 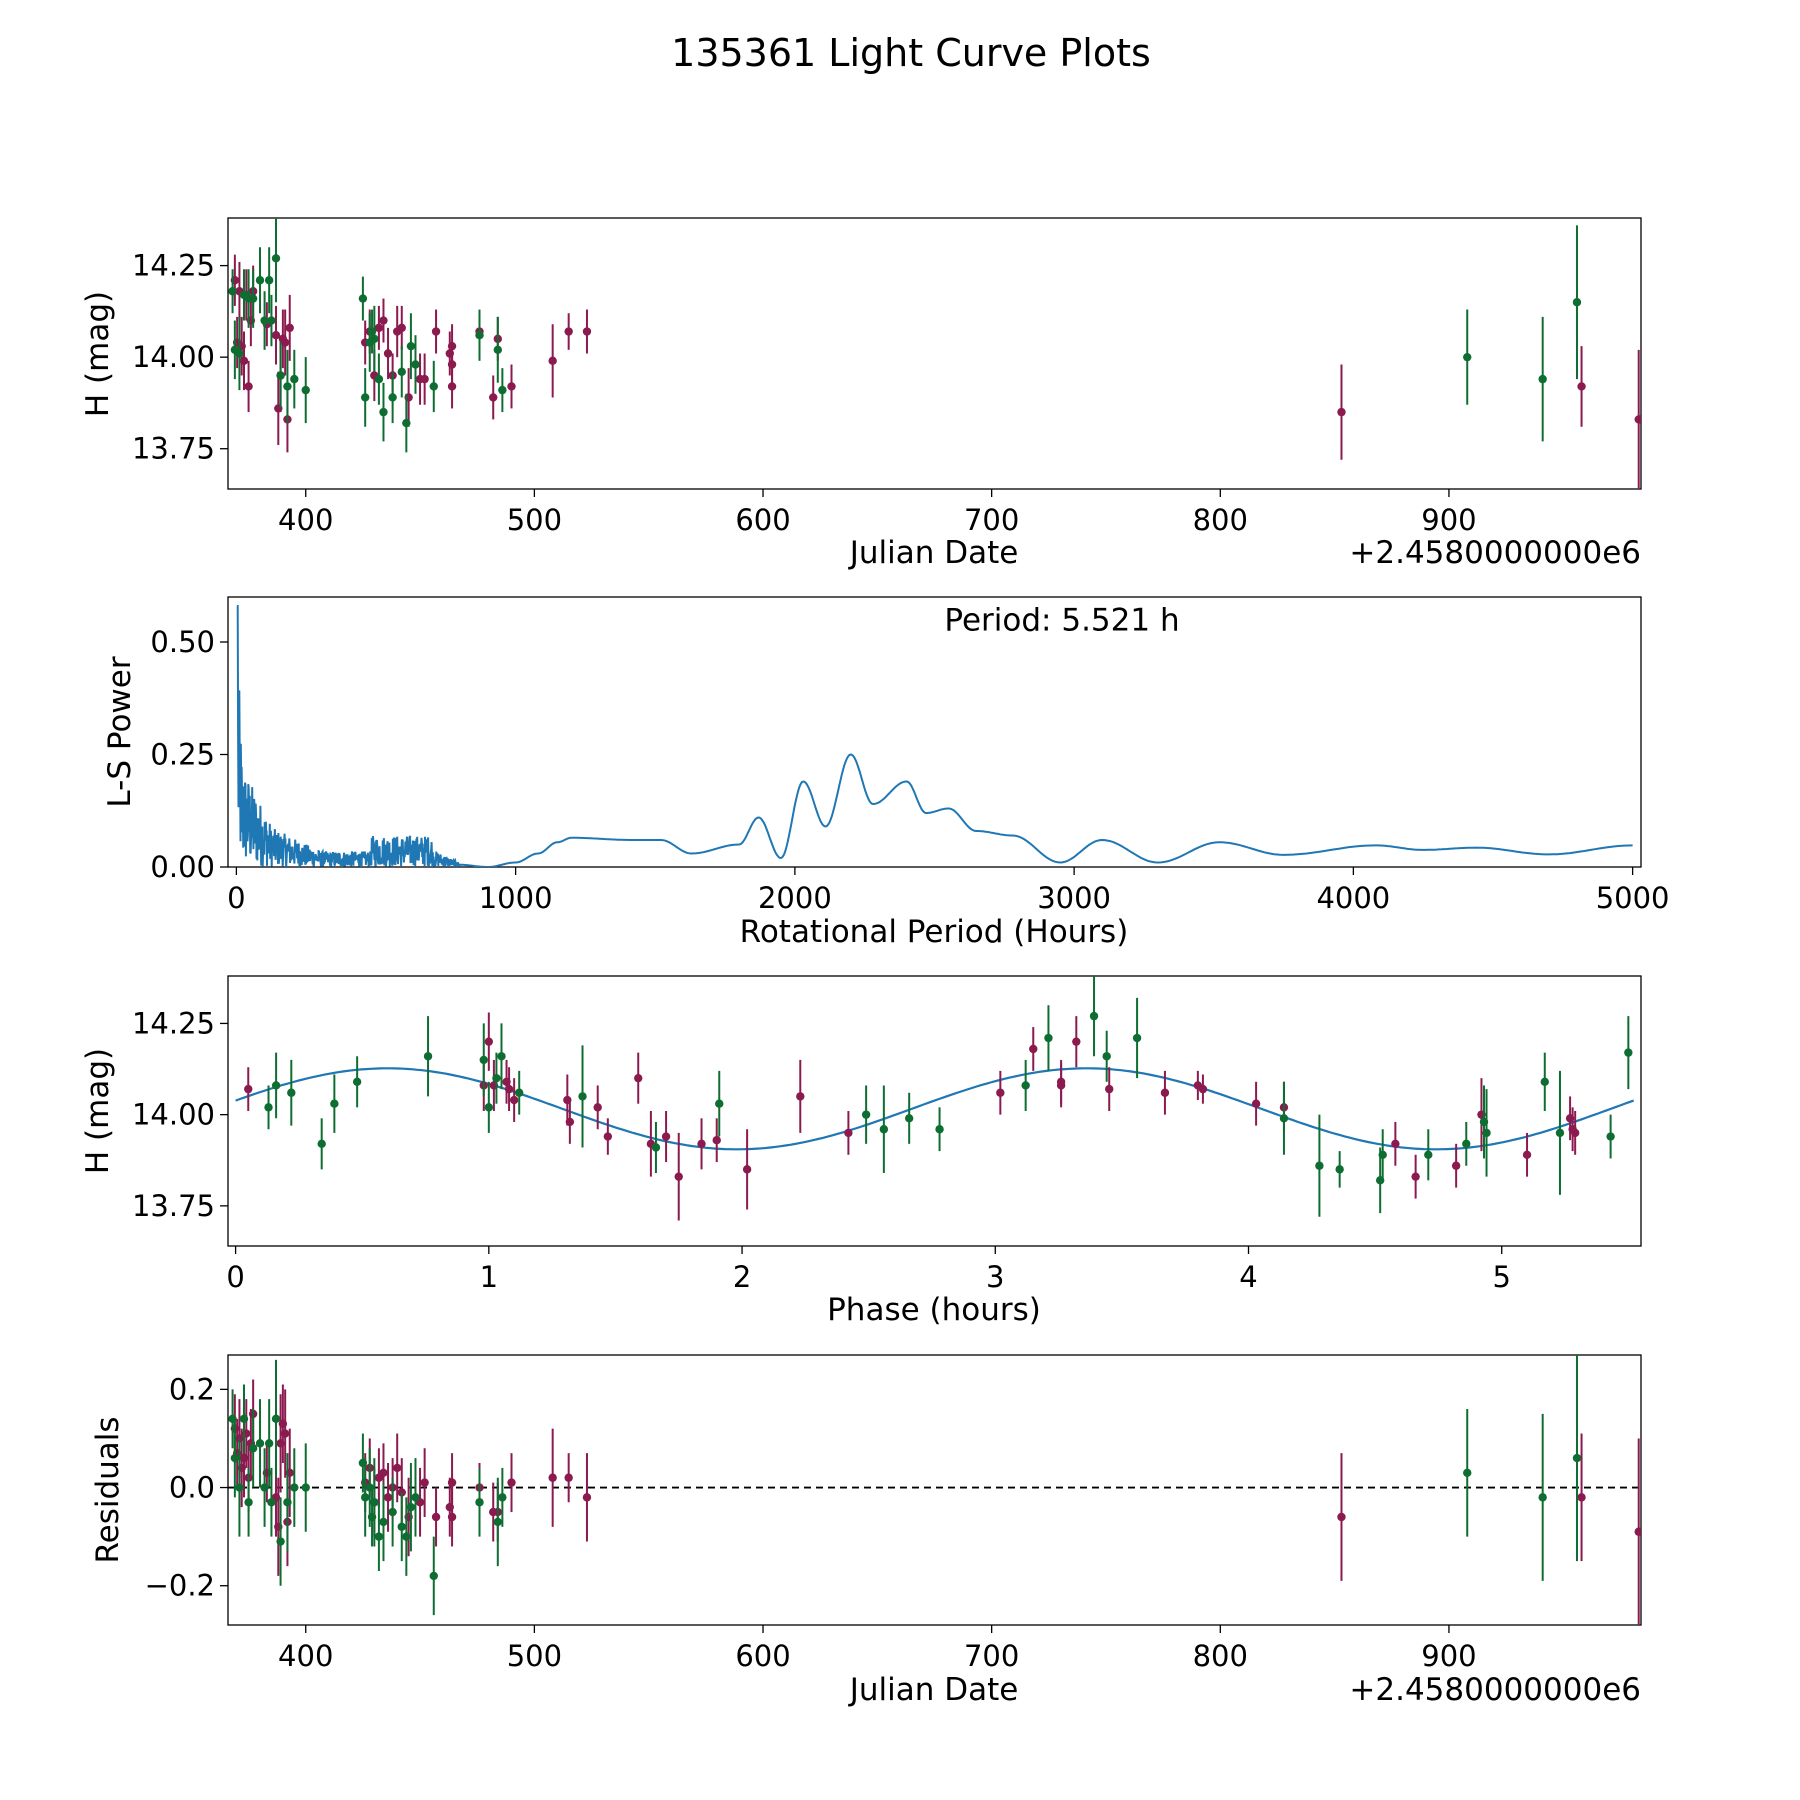 What do you see at coordinates (935, 1502) in the screenshot?
I see `residuals-series-magenta` at bounding box center [935, 1502].